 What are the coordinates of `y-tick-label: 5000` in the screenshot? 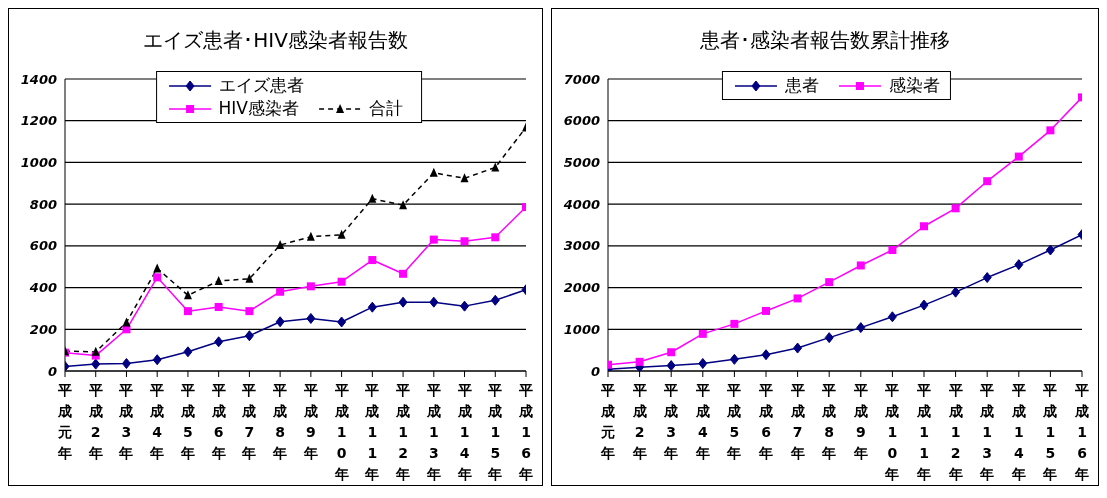 It's located at (581, 163).